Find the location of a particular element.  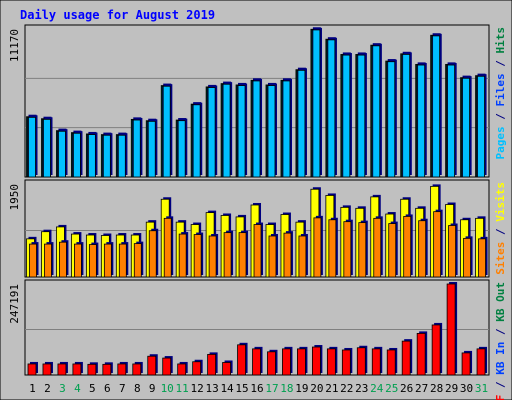

x-tick-label: 6 is located at coordinates (107, 388).